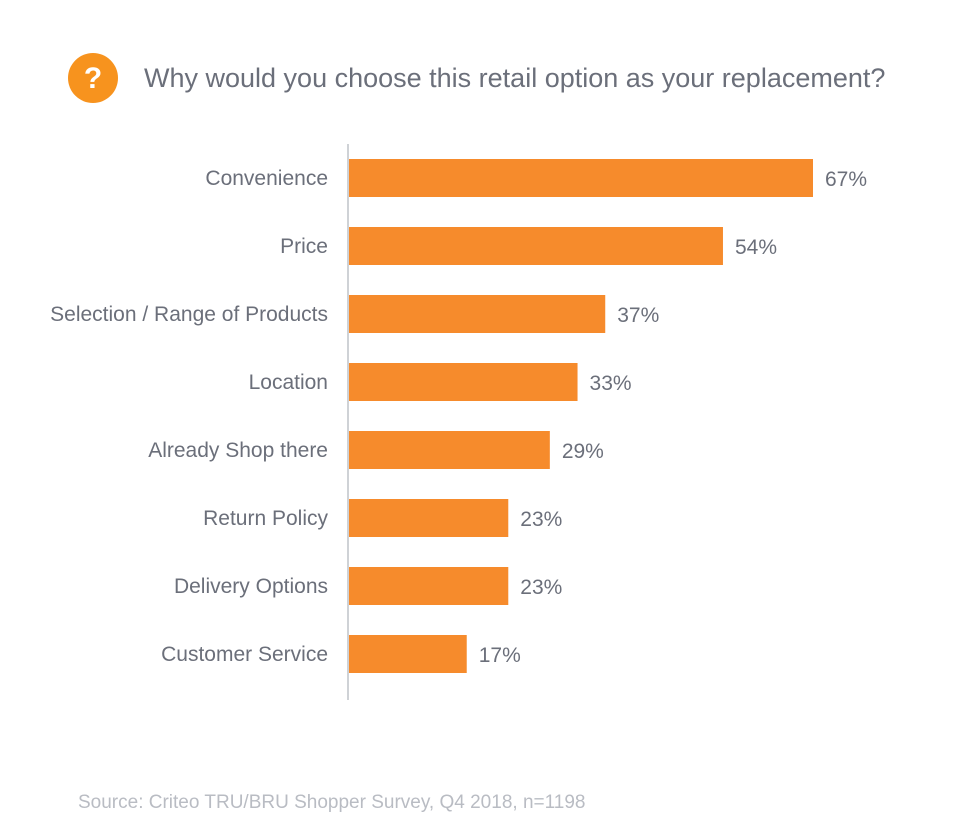  I want to click on bar-value-label: 33%, so click(611, 383).